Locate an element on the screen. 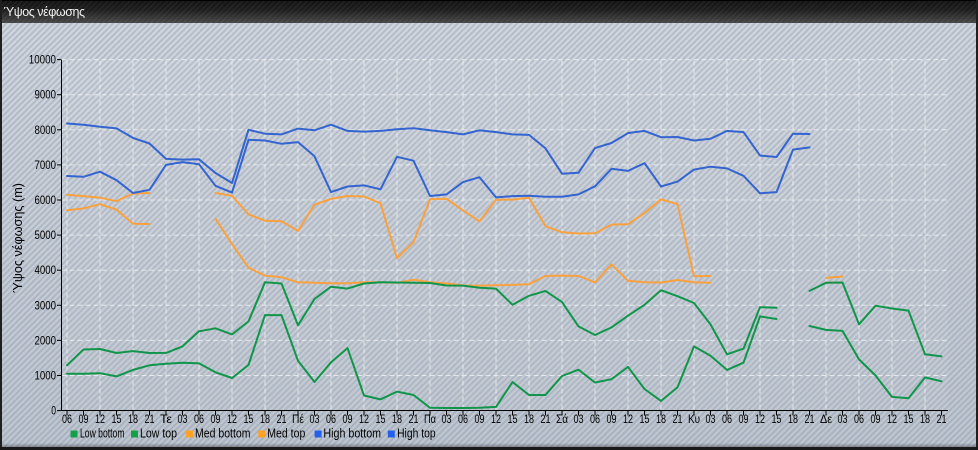  svg-text: 2000 is located at coordinates (46, 340).